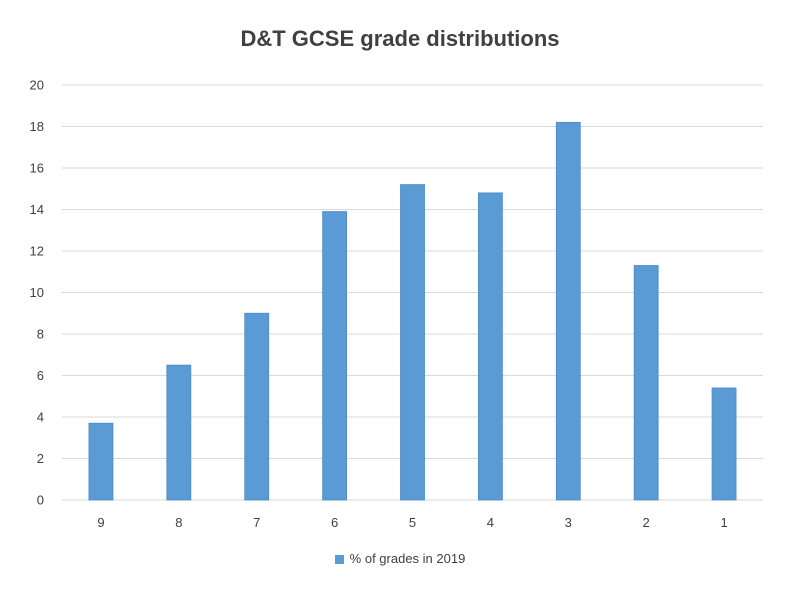 The width and height of the screenshot is (800, 595). What do you see at coordinates (40, 417) in the screenshot?
I see `y-tick-label: 4` at bounding box center [40, 417].